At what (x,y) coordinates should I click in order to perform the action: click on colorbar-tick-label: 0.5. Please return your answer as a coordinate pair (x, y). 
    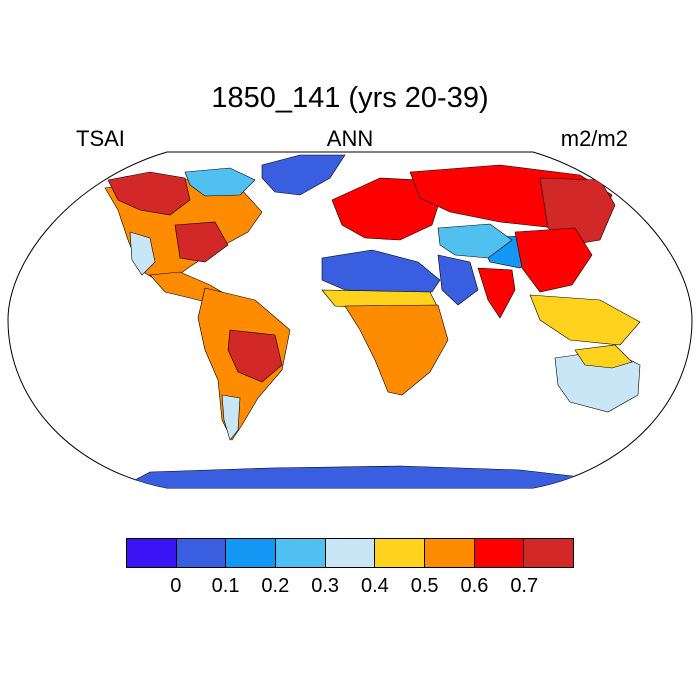
    Looking at the image, I should click on (424, 586).